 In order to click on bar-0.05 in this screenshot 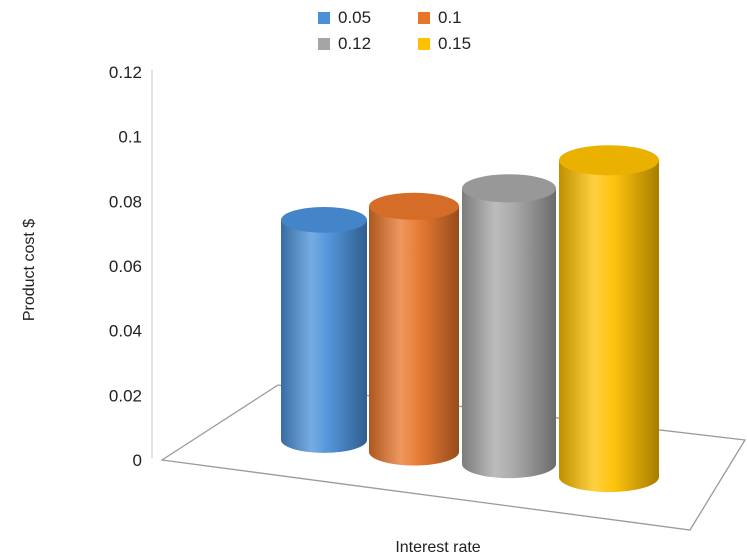, I will do `click(324, 329)`.